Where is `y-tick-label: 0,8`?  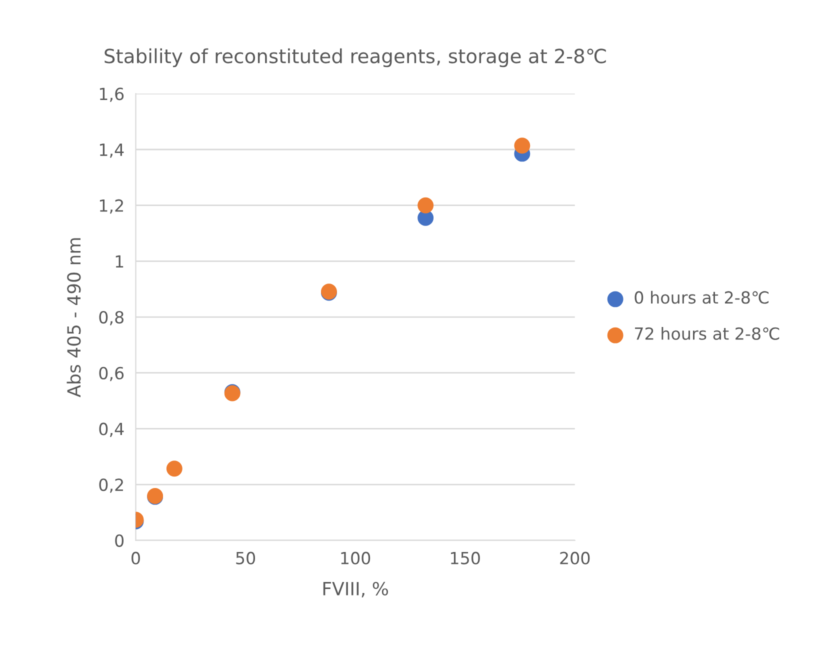 y-tick-label: 0,8 is located at coordinates (111, 318).